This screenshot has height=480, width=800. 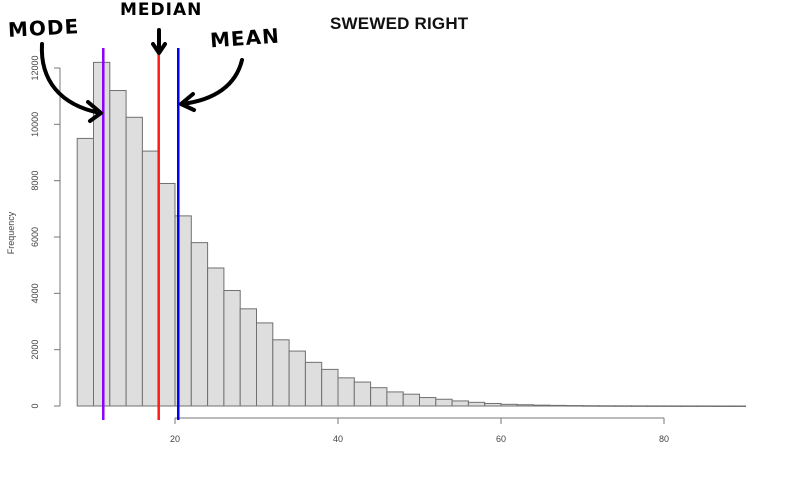 I want to click on mean-arrow-icon, so click(x=212, y=82).